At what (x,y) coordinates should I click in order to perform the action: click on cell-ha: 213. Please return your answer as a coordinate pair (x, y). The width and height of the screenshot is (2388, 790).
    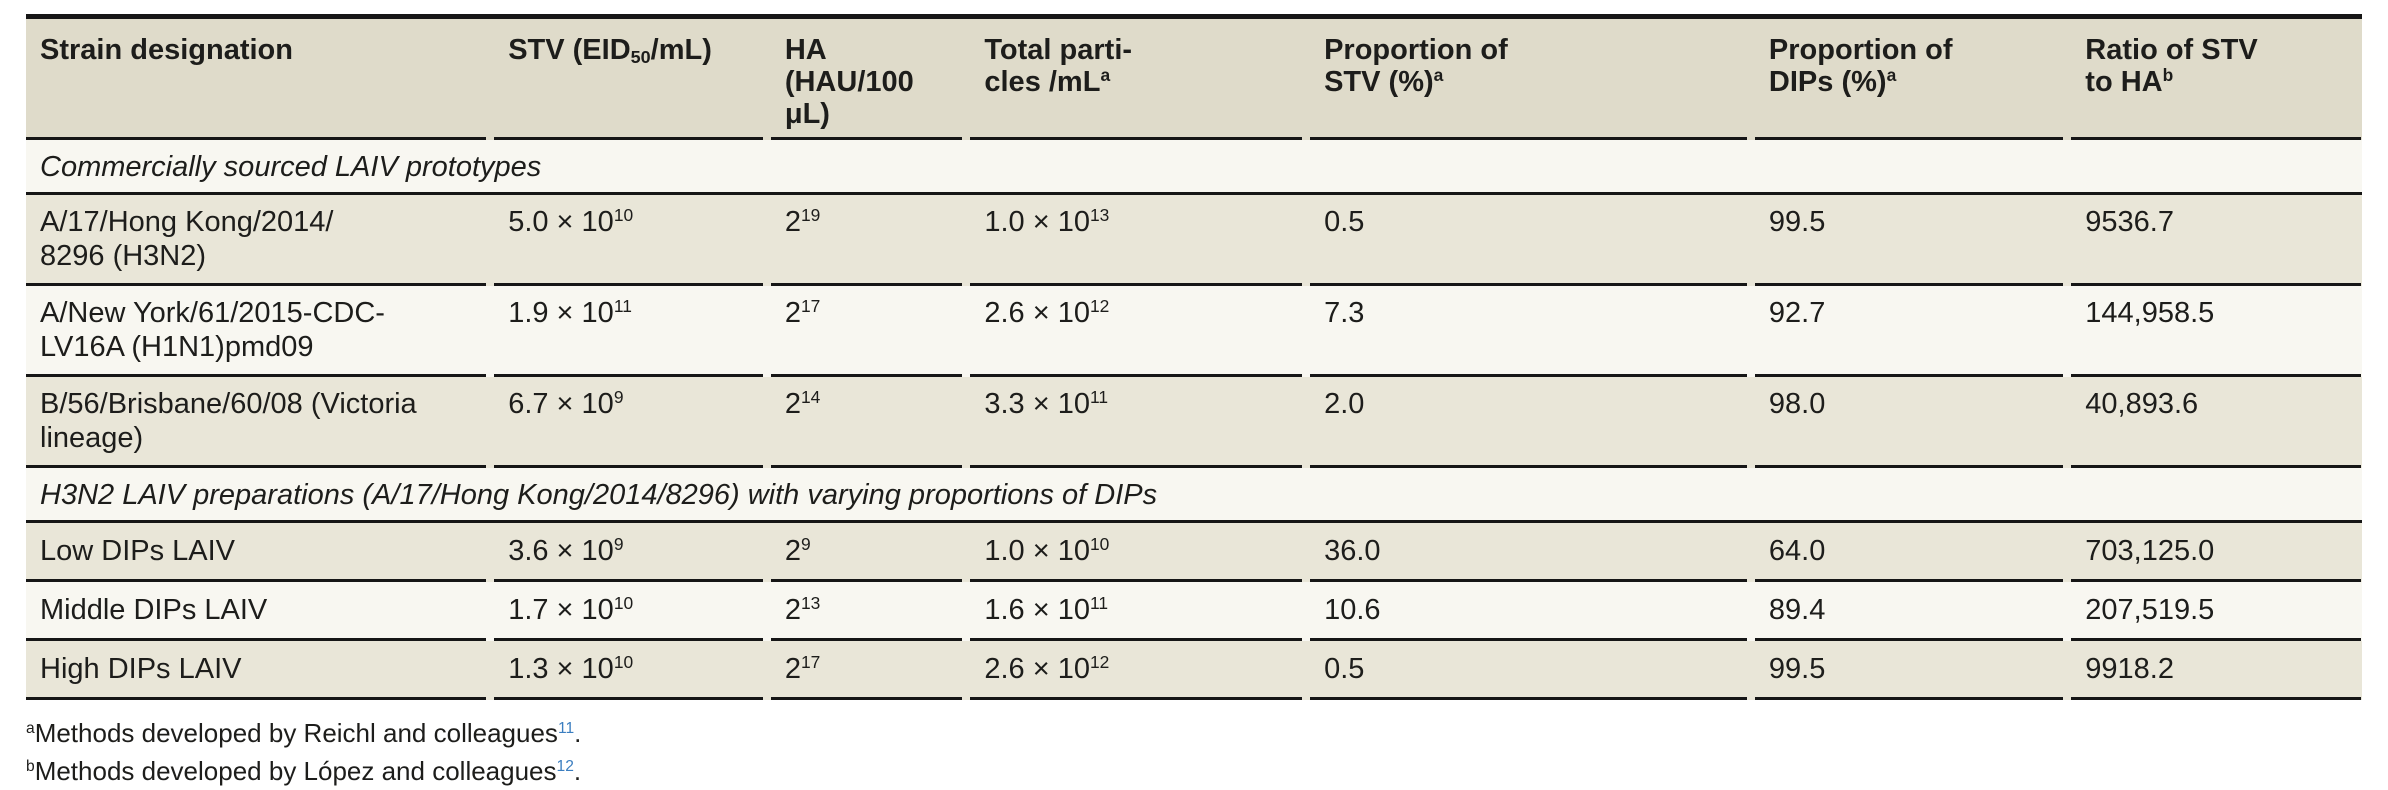
    Looking at the image, I should click on (866, 611).